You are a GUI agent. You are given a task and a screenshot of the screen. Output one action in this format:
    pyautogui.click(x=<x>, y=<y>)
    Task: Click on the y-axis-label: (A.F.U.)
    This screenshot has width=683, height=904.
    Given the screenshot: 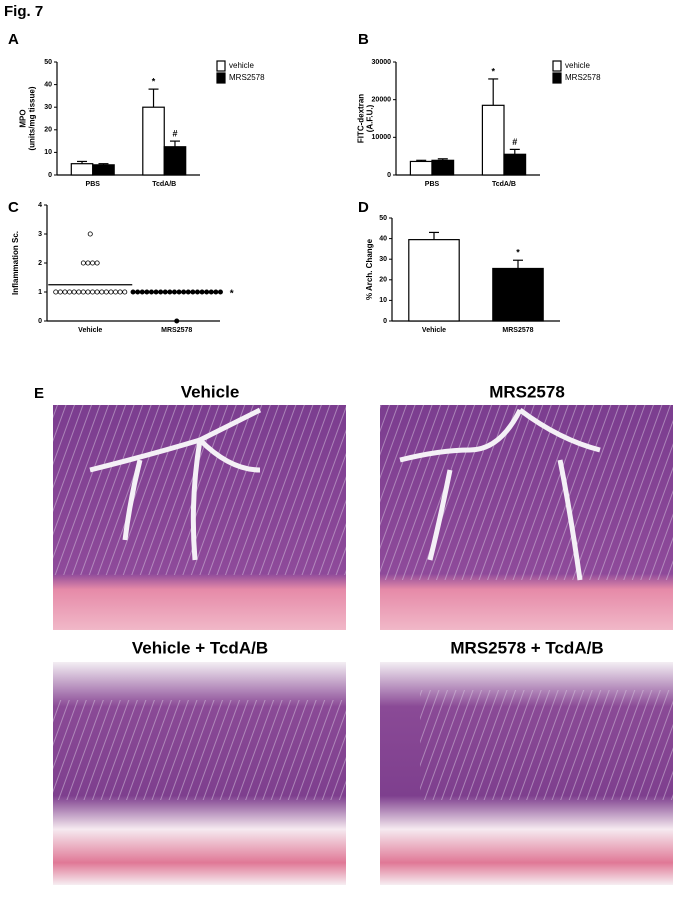 What is the action you would take?
    pyautogui.click(x=370, y=118)
    